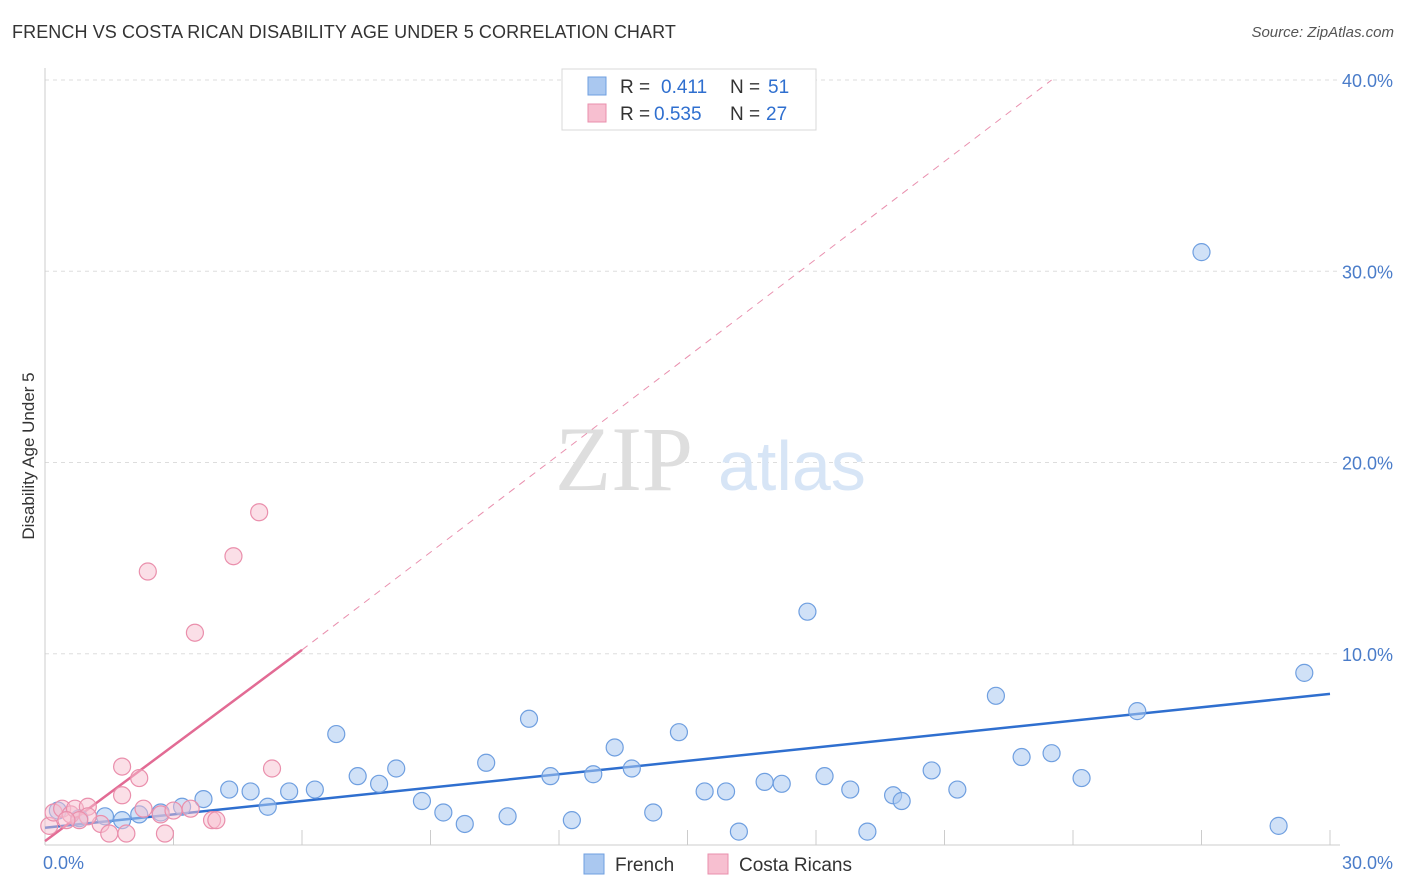 This screenshot has width=1406, height=892. What do you see at coordinates (624, 459) in the screenshot?
I see `watermark-zip: ZIP` at bounding box center [624, 459].